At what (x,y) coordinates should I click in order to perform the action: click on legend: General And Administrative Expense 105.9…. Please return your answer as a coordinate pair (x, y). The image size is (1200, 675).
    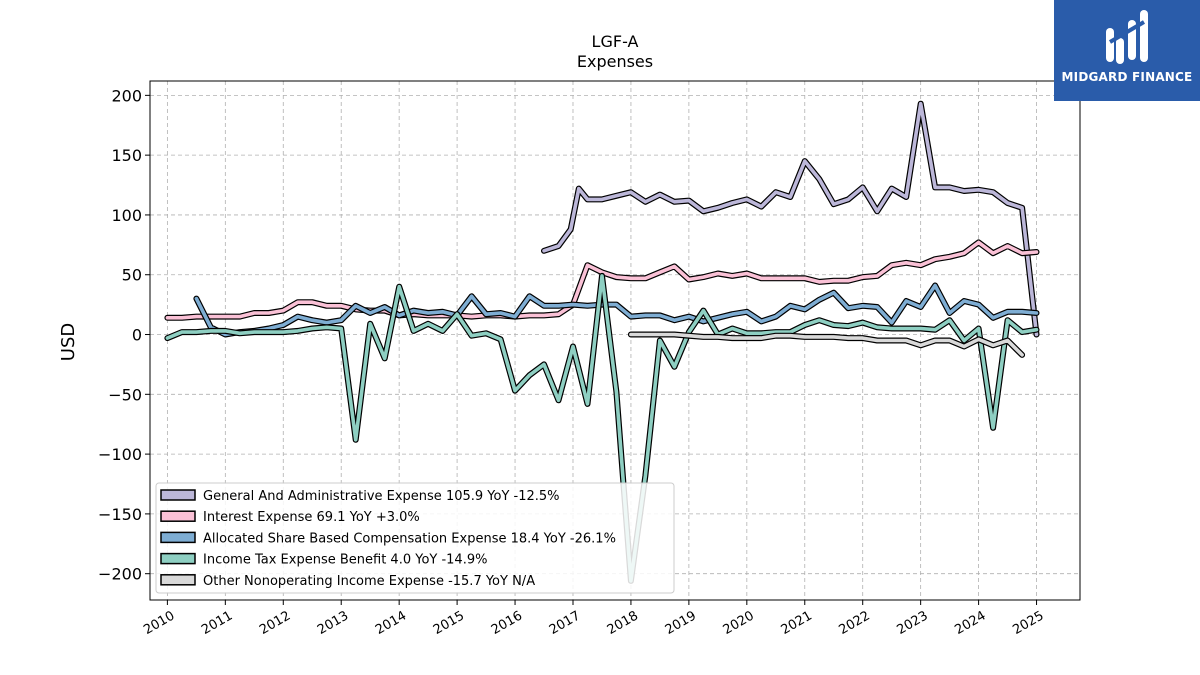
    Looking at the image, I should click on (415, 538).